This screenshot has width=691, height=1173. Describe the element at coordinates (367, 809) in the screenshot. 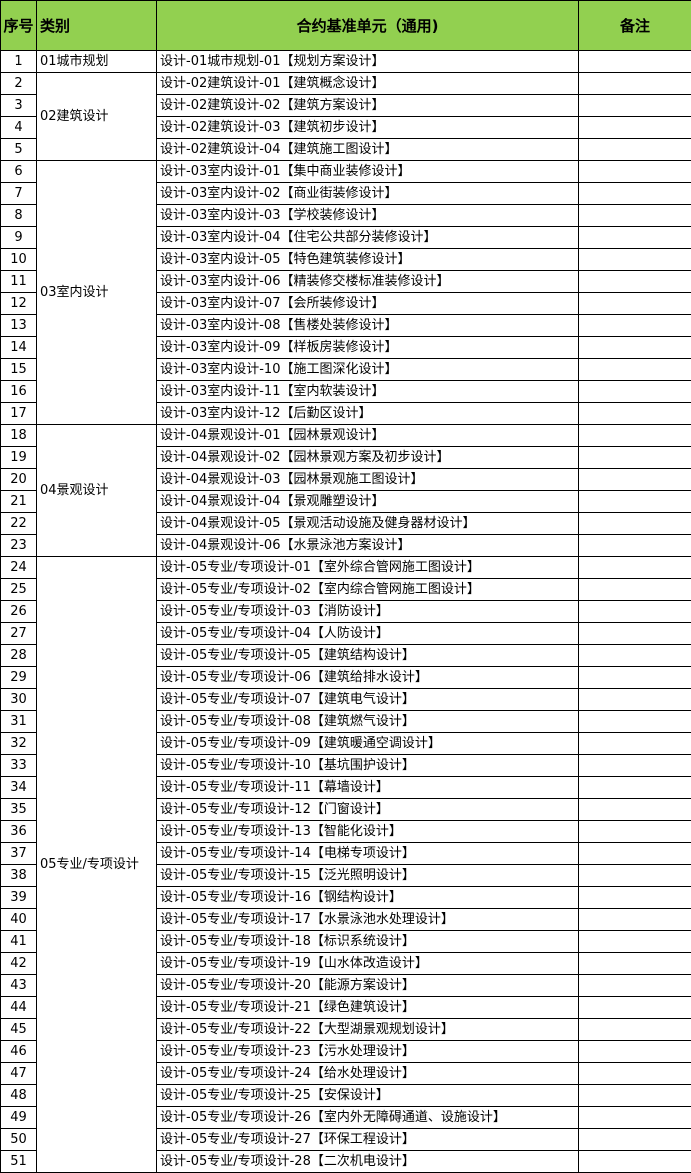

I see `contract-unit-cell: 设计-05专业/专项设计-12【门窗设计】` at that location.